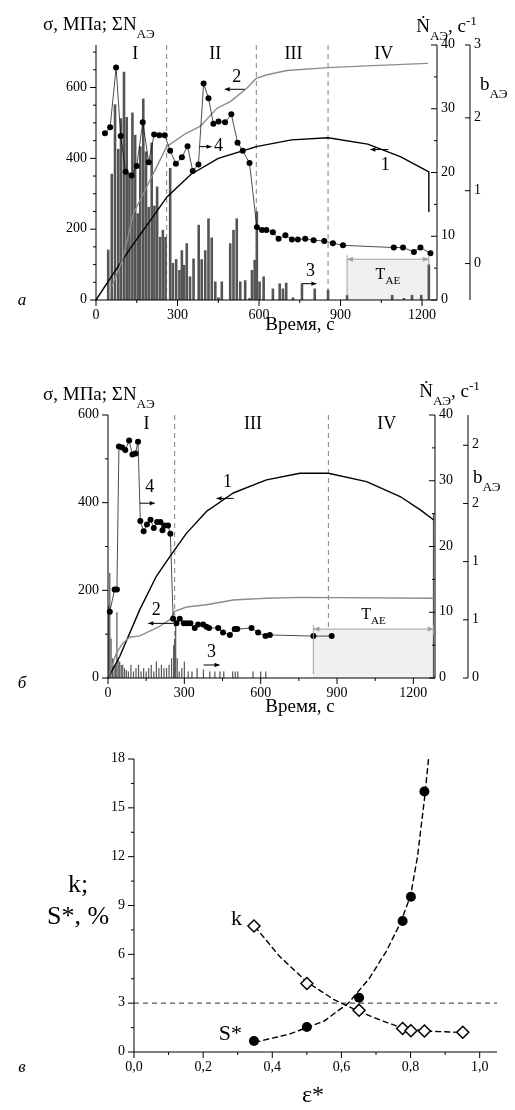 The image size is (515, 1110). What do you see at coordinates (99, 27) in the screenshot?
I see `y-axis-title: σ, МПа; ΣN$_{АЭ}$` at bounding box center [99, 27].